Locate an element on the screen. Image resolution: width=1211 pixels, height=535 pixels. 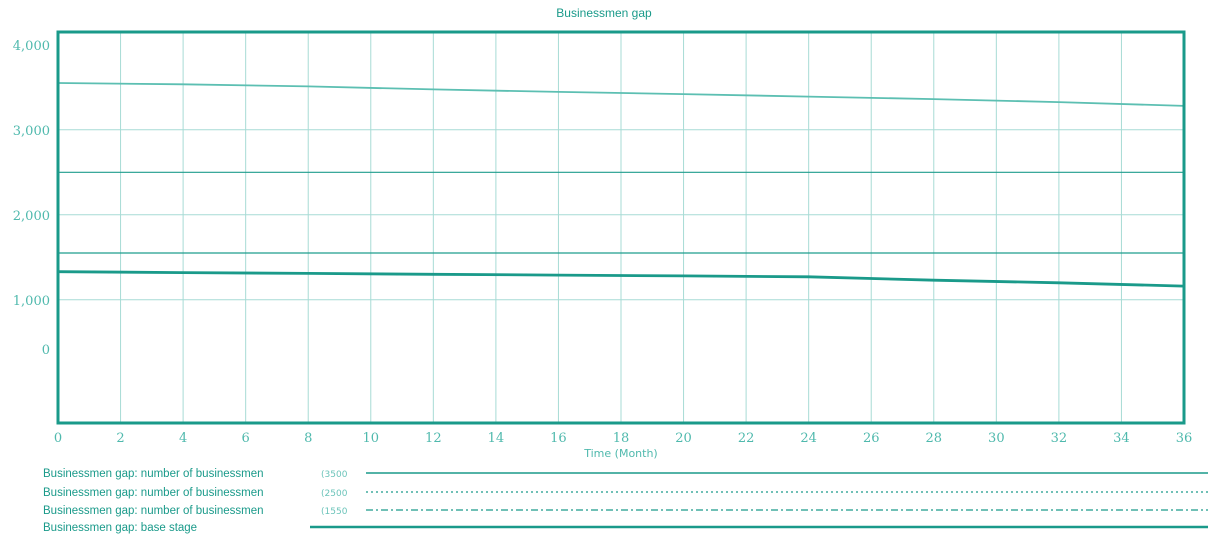
legend-note: (3500 is located at coordinates (334, 475).